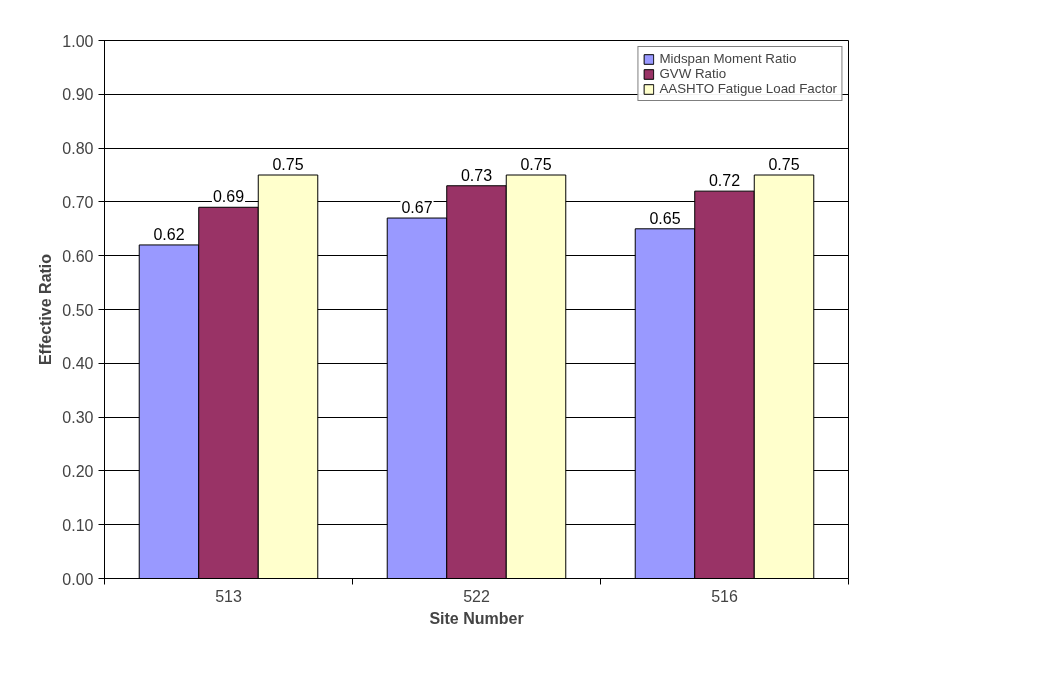 This screenshot has width=1037, height=687. I want to click on y-tick-label: 0.40, so click(78, 364).